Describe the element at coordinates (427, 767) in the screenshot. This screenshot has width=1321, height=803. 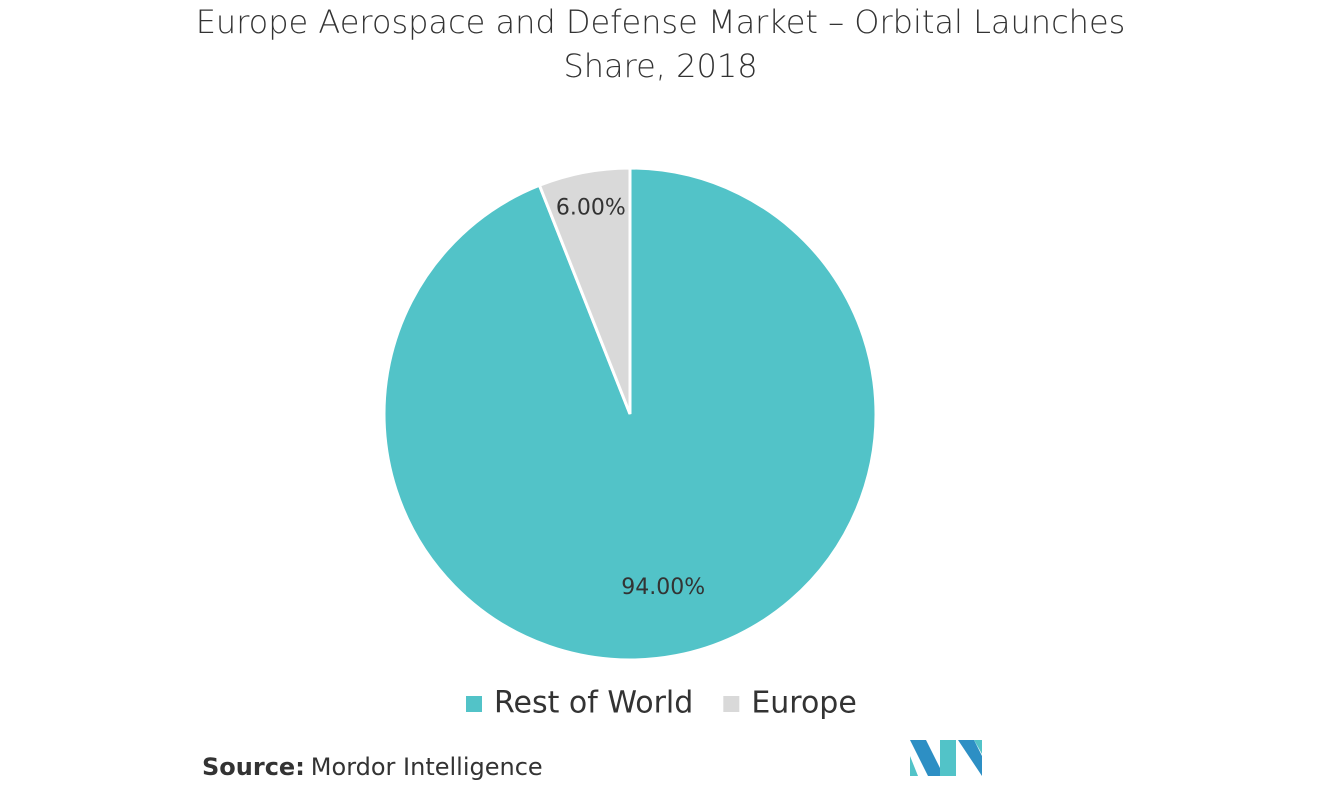
I see `source-text: Mordor Intelligence` at that location.